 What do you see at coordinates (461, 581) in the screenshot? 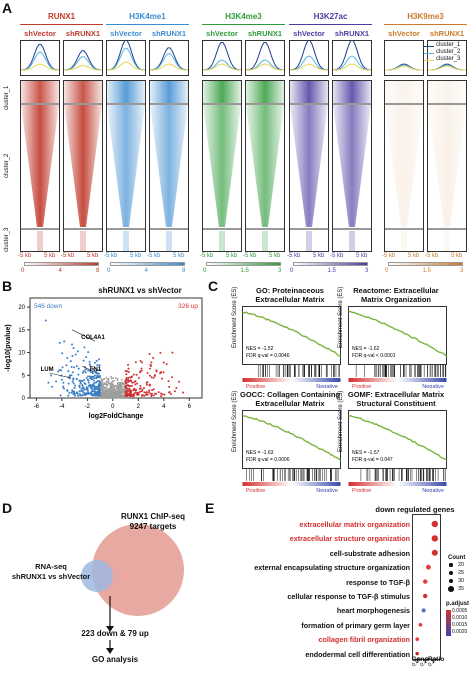
I see `count-legend-value: 30` at bounding box center [461, 581].